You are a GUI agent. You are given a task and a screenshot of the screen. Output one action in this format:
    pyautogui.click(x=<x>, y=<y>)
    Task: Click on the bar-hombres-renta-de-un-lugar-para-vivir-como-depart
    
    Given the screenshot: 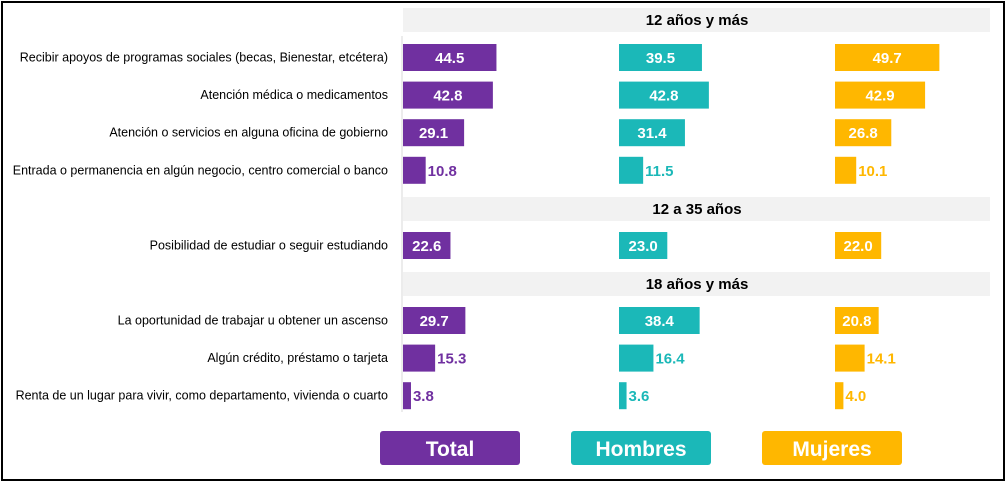 What is the action you would take?
    pyautogui.click(x=623, y=396)
    